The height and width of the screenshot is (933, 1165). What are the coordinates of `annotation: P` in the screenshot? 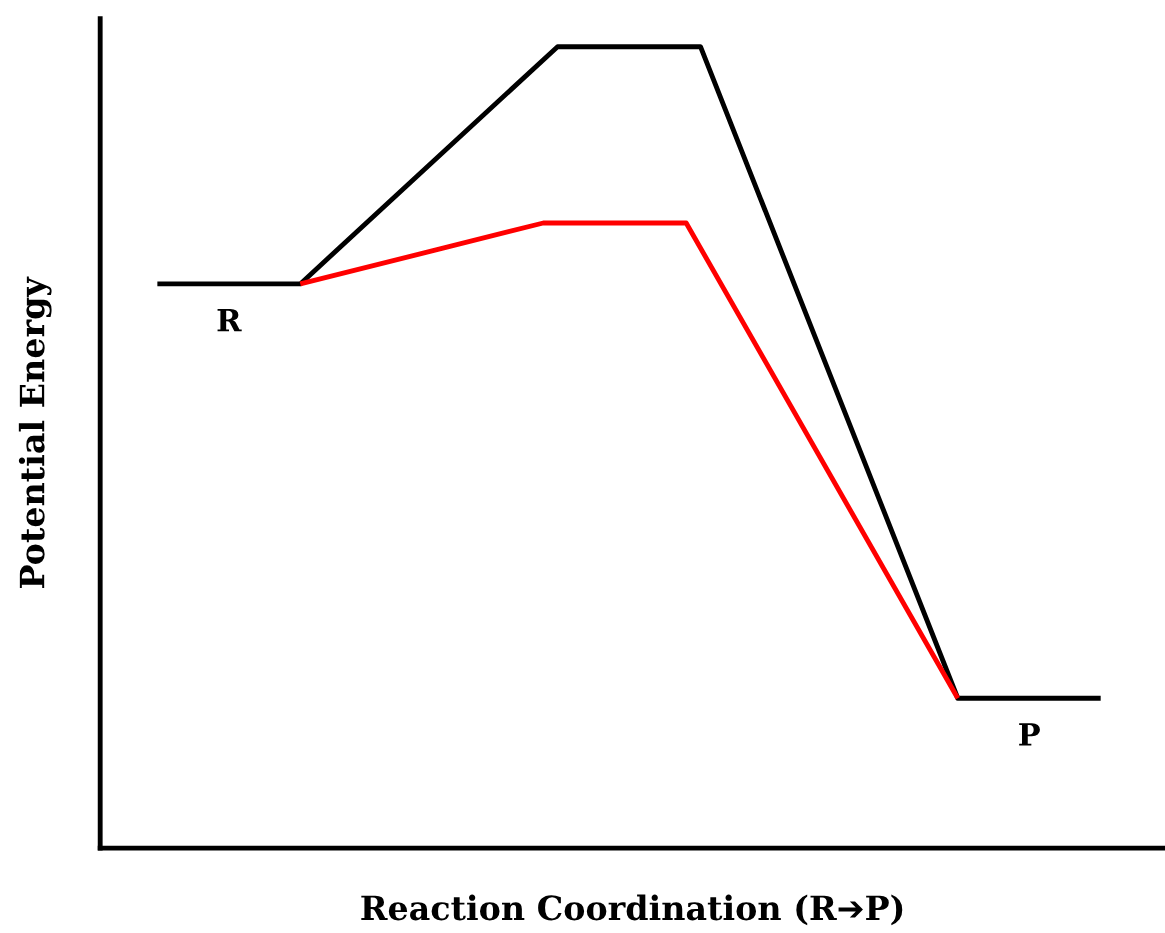 It's located at (1029, 734).